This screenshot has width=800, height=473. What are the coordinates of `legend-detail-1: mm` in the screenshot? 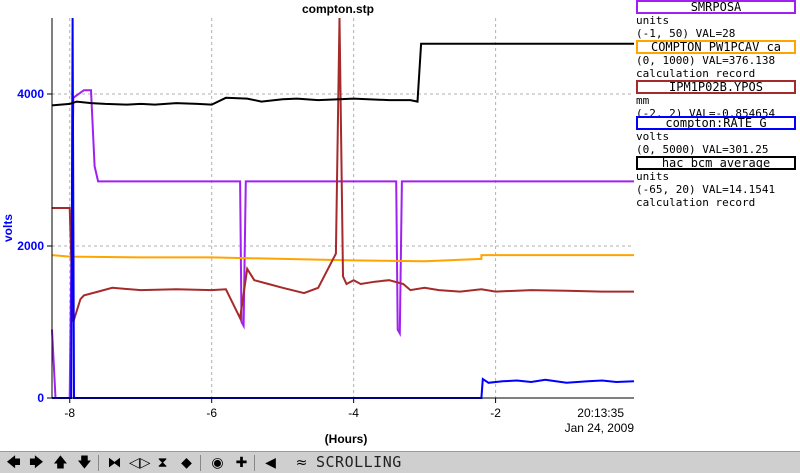 It's located at (643, 100).